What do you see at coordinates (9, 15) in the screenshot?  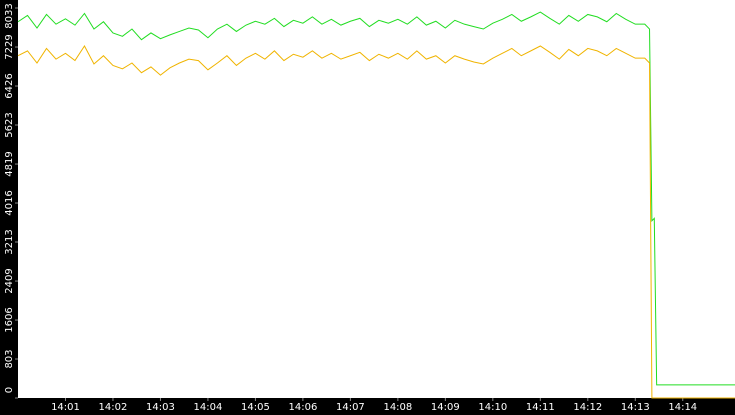 I see `y-tick-label: 8033` at bounding box center [9, 15].